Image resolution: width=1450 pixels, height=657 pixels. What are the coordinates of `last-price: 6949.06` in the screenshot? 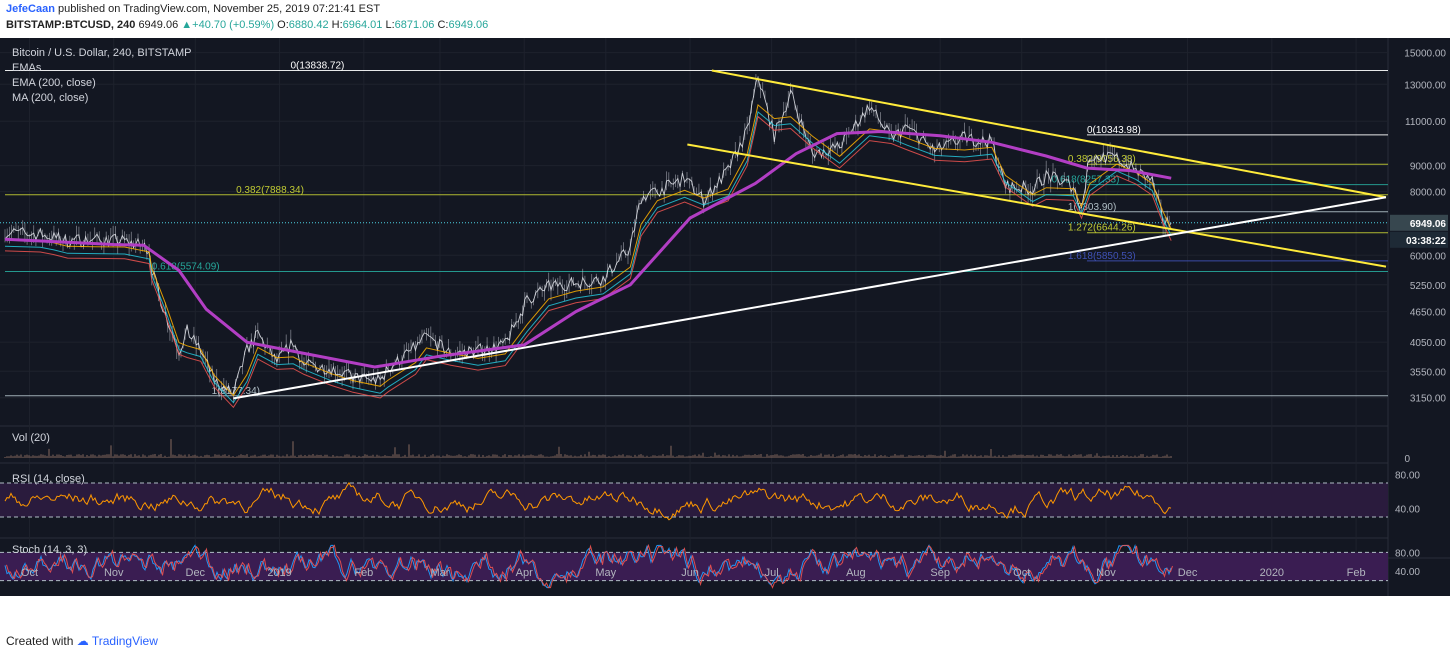 It's located at (158, 25).